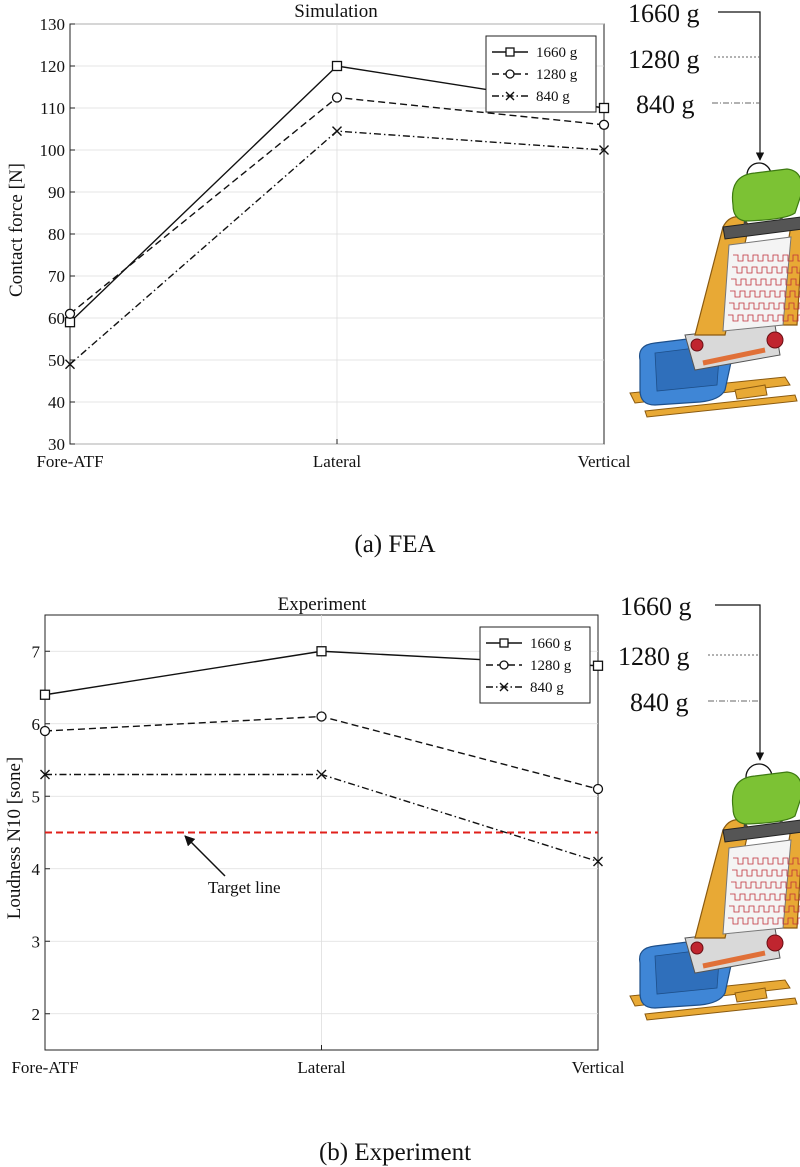 The image size is (800, 1167). What do you see at coordinates (56, 234) in the screenshot?
I see `y-tick-label: 80` at bounding box center [56, 234].